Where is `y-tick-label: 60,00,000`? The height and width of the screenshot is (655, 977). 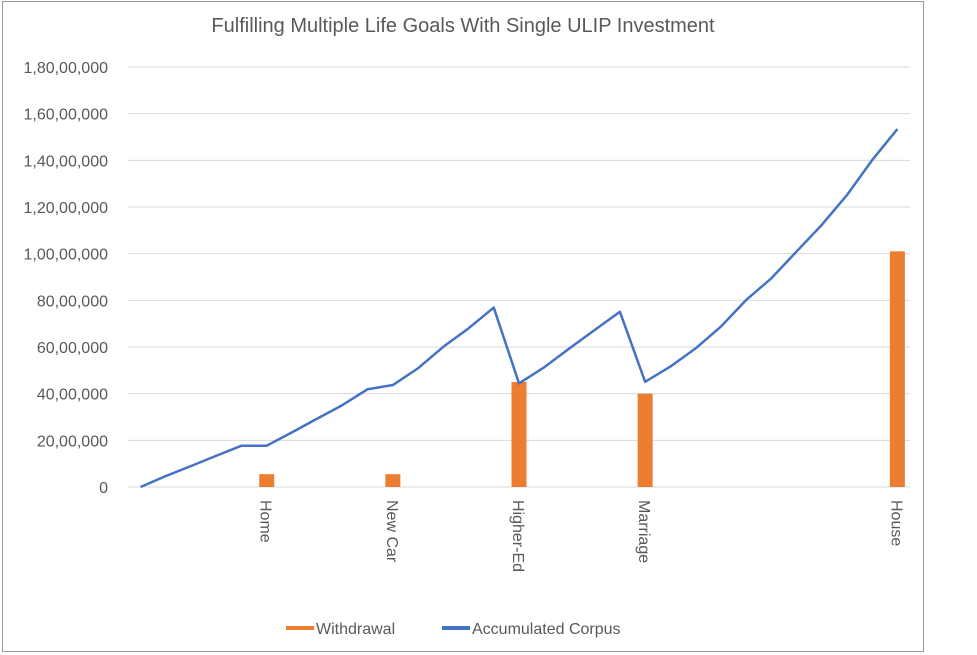 y-tick-label: 60,00,000 is located at coordinates (72, 348).